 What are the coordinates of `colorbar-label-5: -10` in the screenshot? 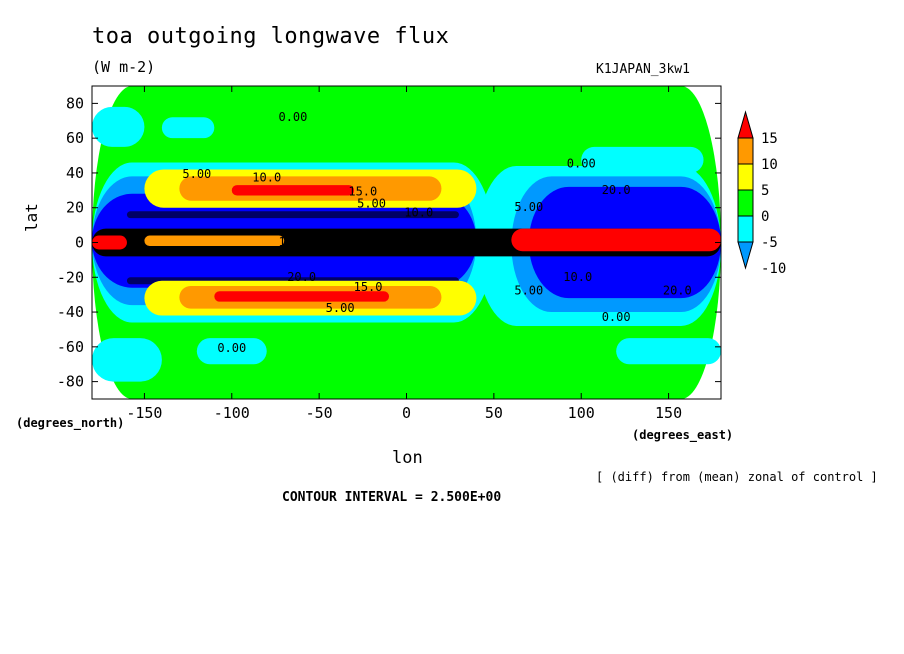 It's located at (773, 269).